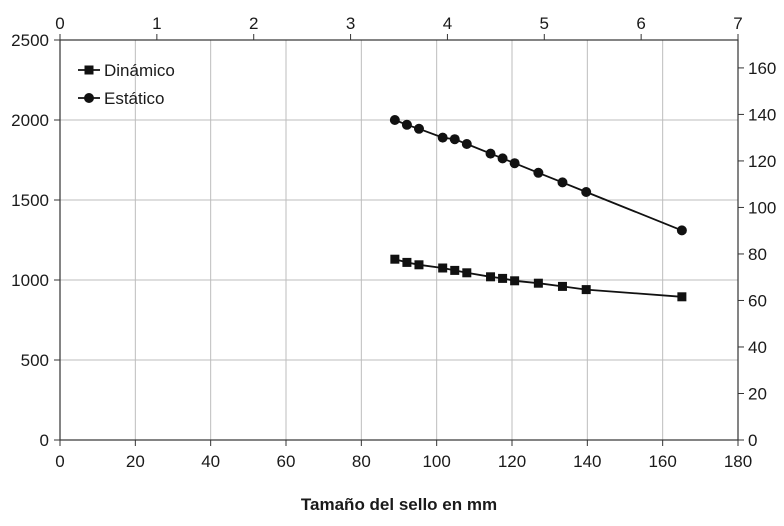  I want to click on x-tick-label: 40, so click(210, 461).